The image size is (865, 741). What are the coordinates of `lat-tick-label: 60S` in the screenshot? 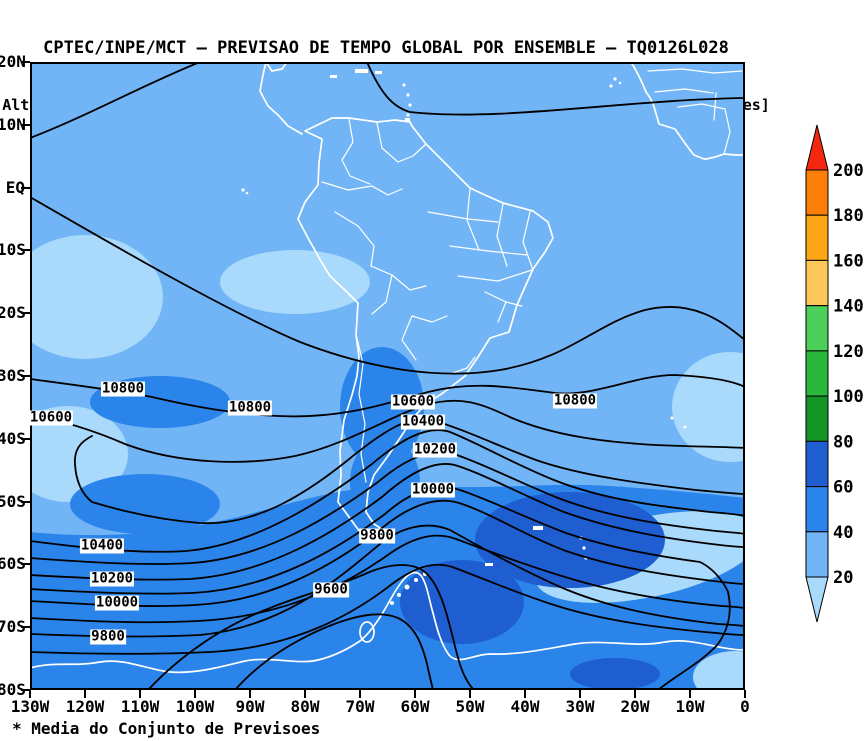 It's located at (13, 564).